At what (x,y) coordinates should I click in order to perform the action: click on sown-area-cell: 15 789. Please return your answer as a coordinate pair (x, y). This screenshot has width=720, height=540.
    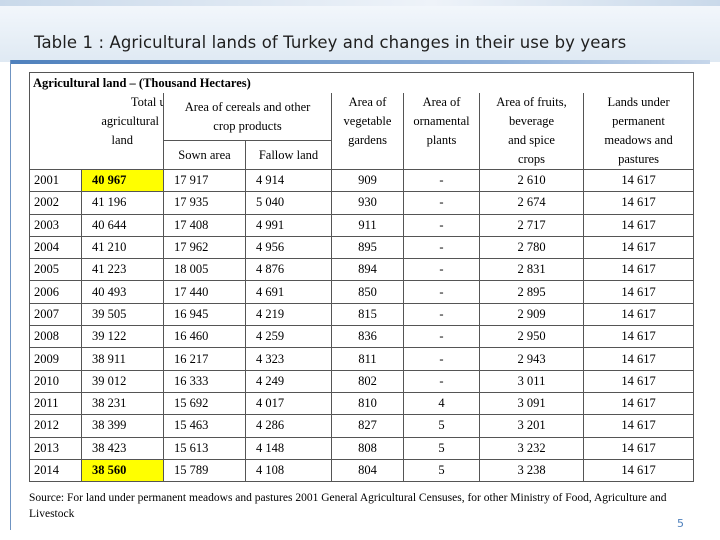
    Looking at the image, I should click on (204, 470).